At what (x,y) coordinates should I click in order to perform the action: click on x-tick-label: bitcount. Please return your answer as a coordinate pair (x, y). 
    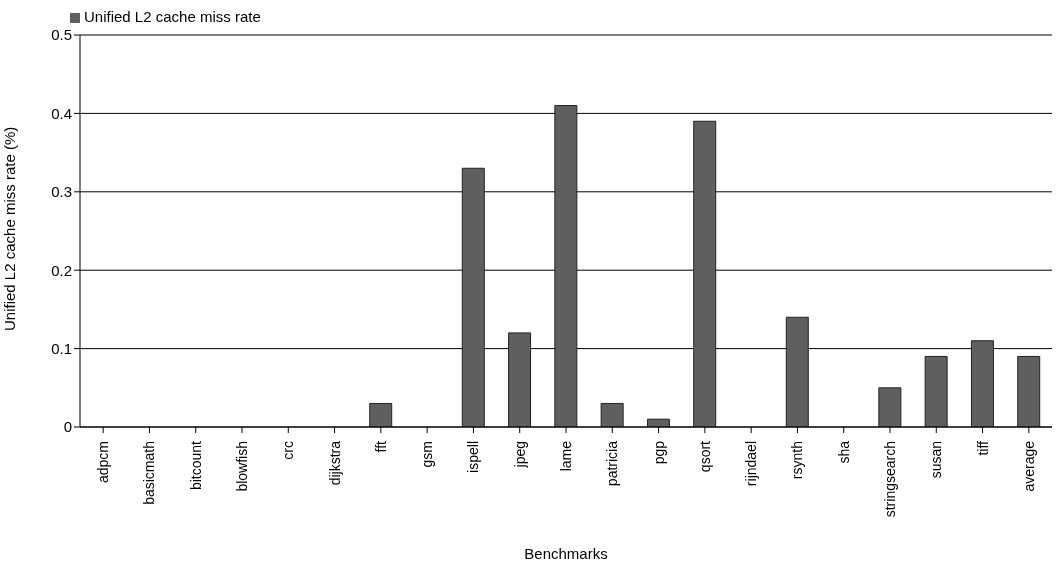
    Looking at the image, I should click on (195, 465).